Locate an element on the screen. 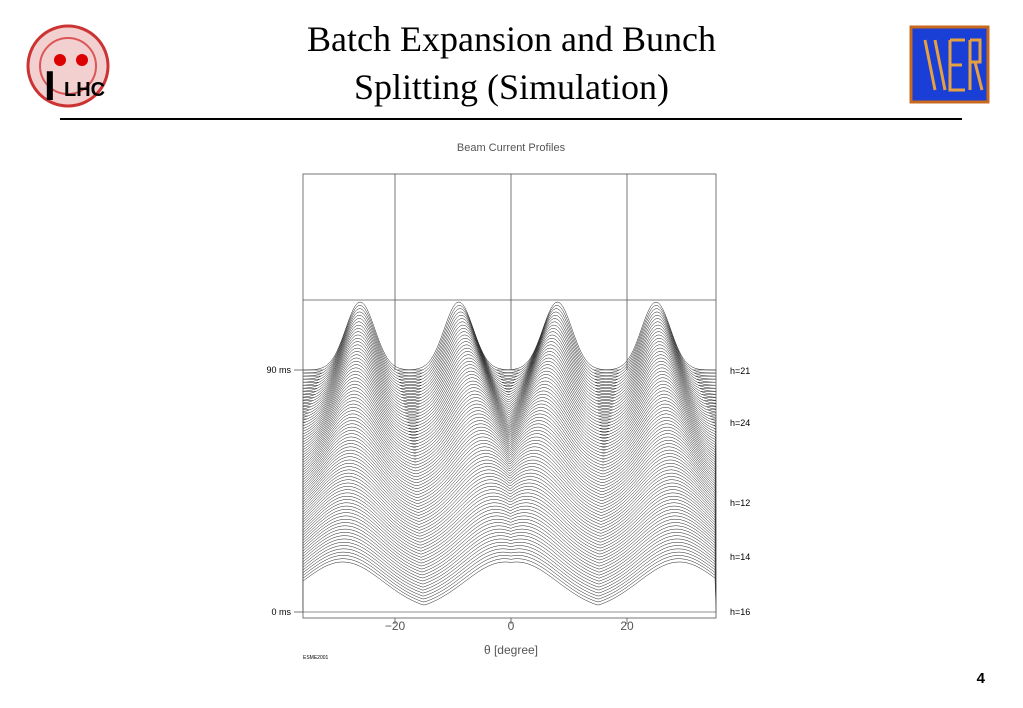 The width and height of the screenshot is (1023, 708). harmonic-label: h=21 is located at coordinates (740, 371).